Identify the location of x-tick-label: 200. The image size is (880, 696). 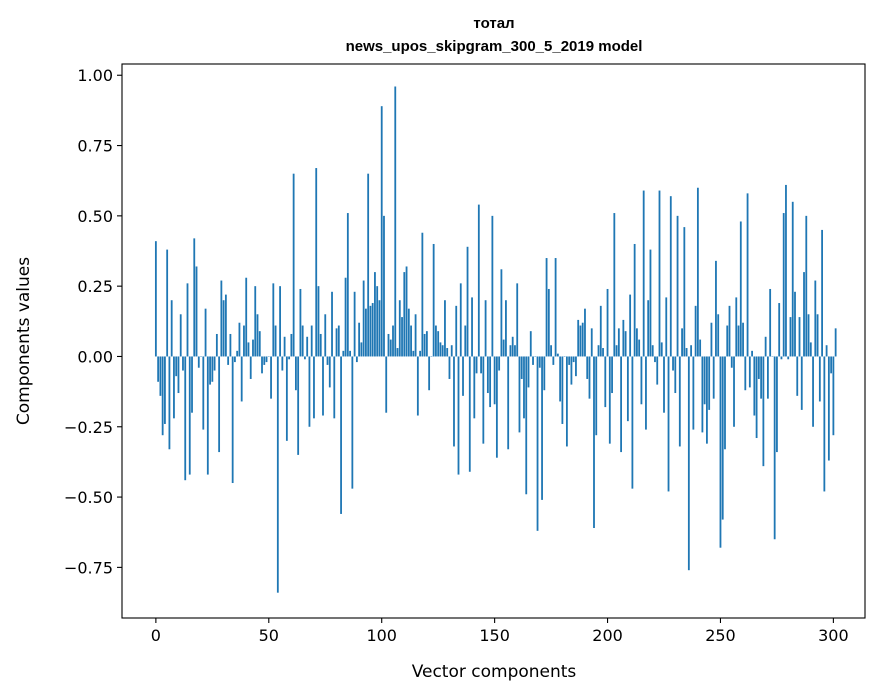
(607, 635).